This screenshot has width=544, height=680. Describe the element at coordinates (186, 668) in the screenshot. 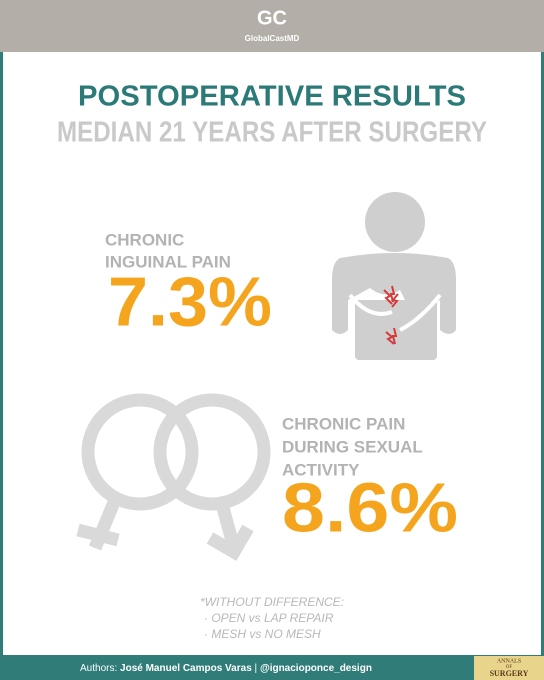

I see `authors: José Manuel Campos Varas` at that location.